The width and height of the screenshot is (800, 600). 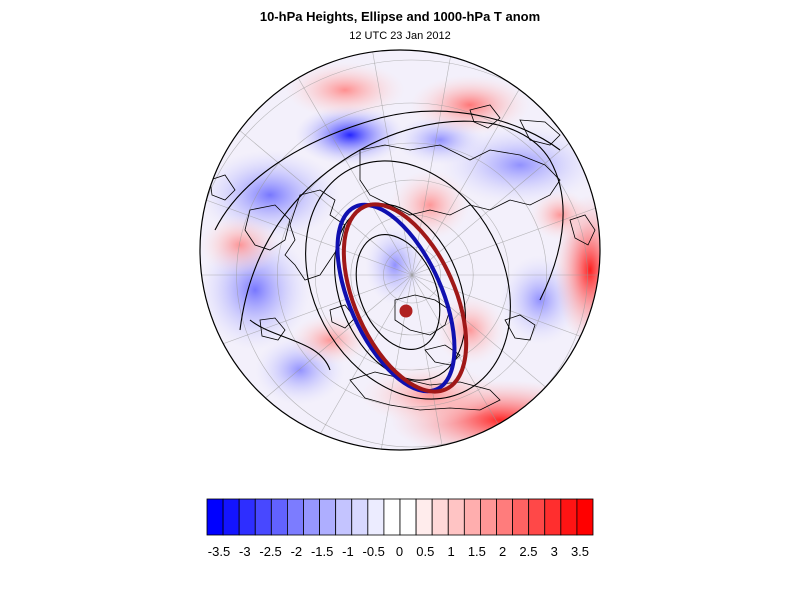 What do you see at coordinates (425, 551) in the screenshot?
I see `colorbar-tick-label: 0.5` at bounding box center [425, 551].